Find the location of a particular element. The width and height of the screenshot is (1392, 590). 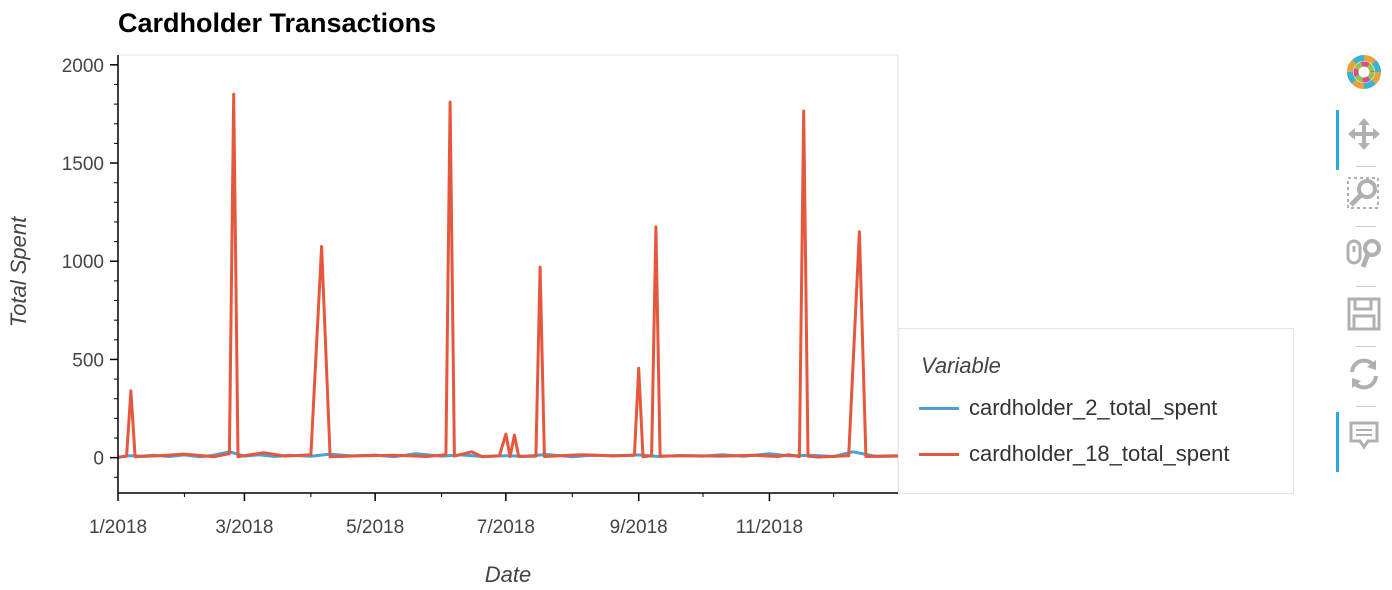

save-tool-icon is located at coordinates (1364, 314).